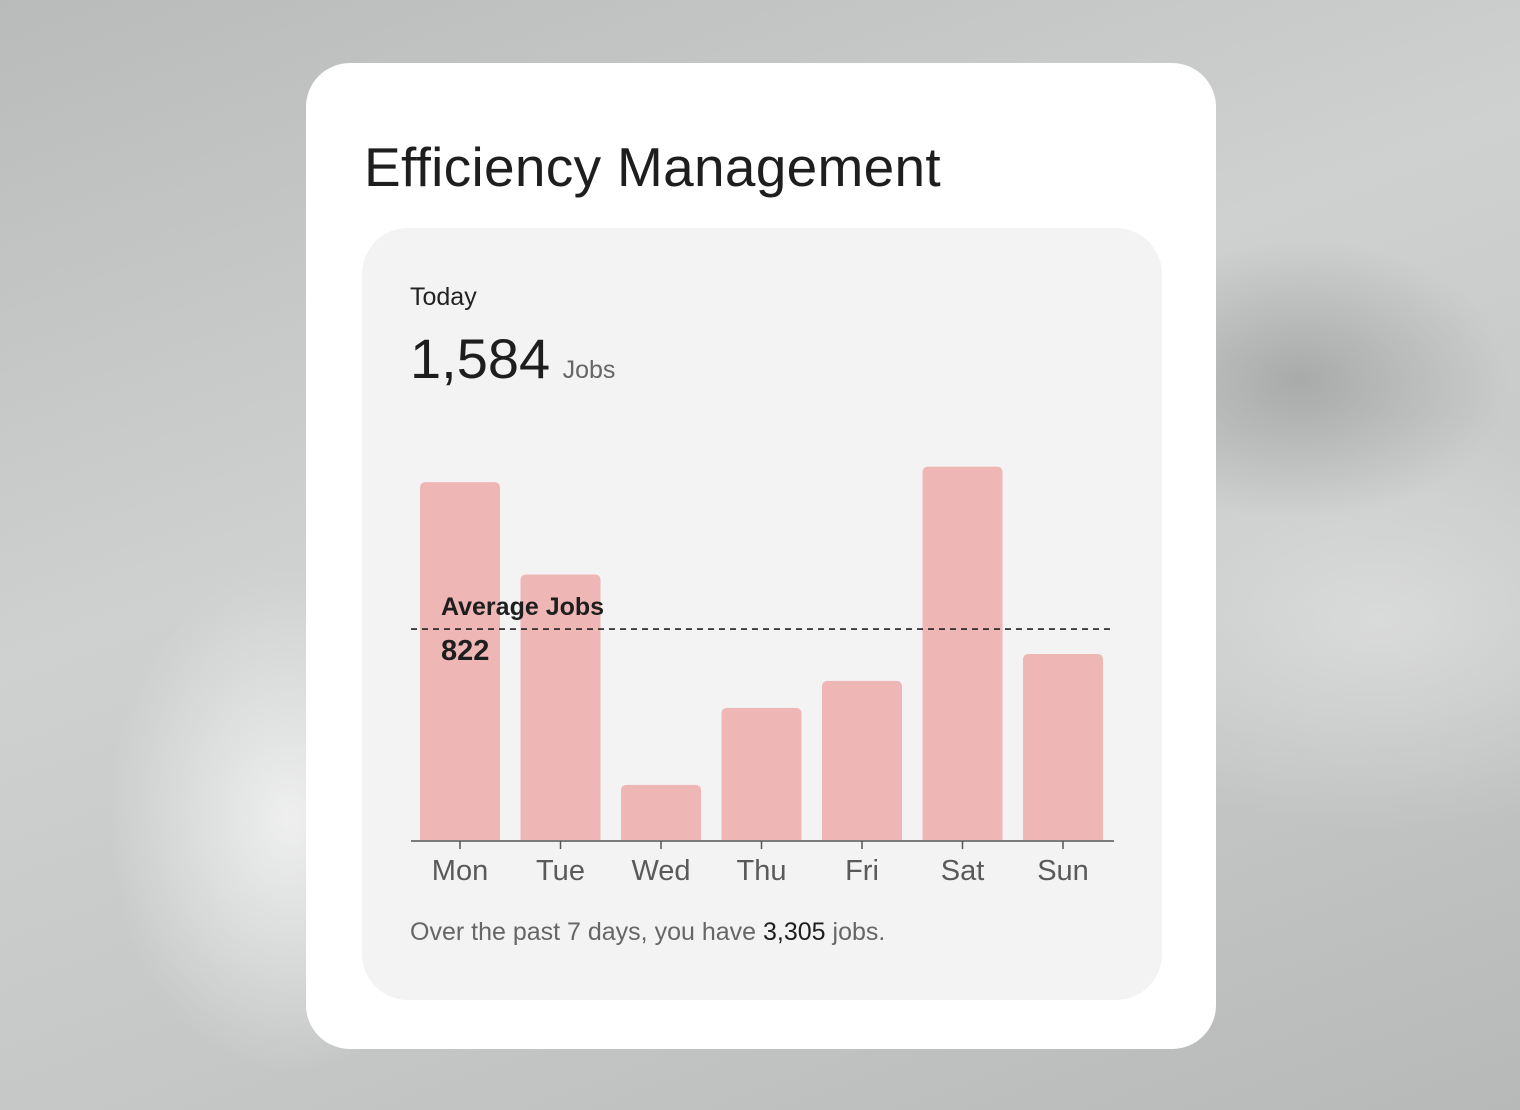  What do you see at coordinates (583, 932) in the screenshot?
I see `summary-prefix: Over the past 7 days, you have` at bounding box center [583, 932].